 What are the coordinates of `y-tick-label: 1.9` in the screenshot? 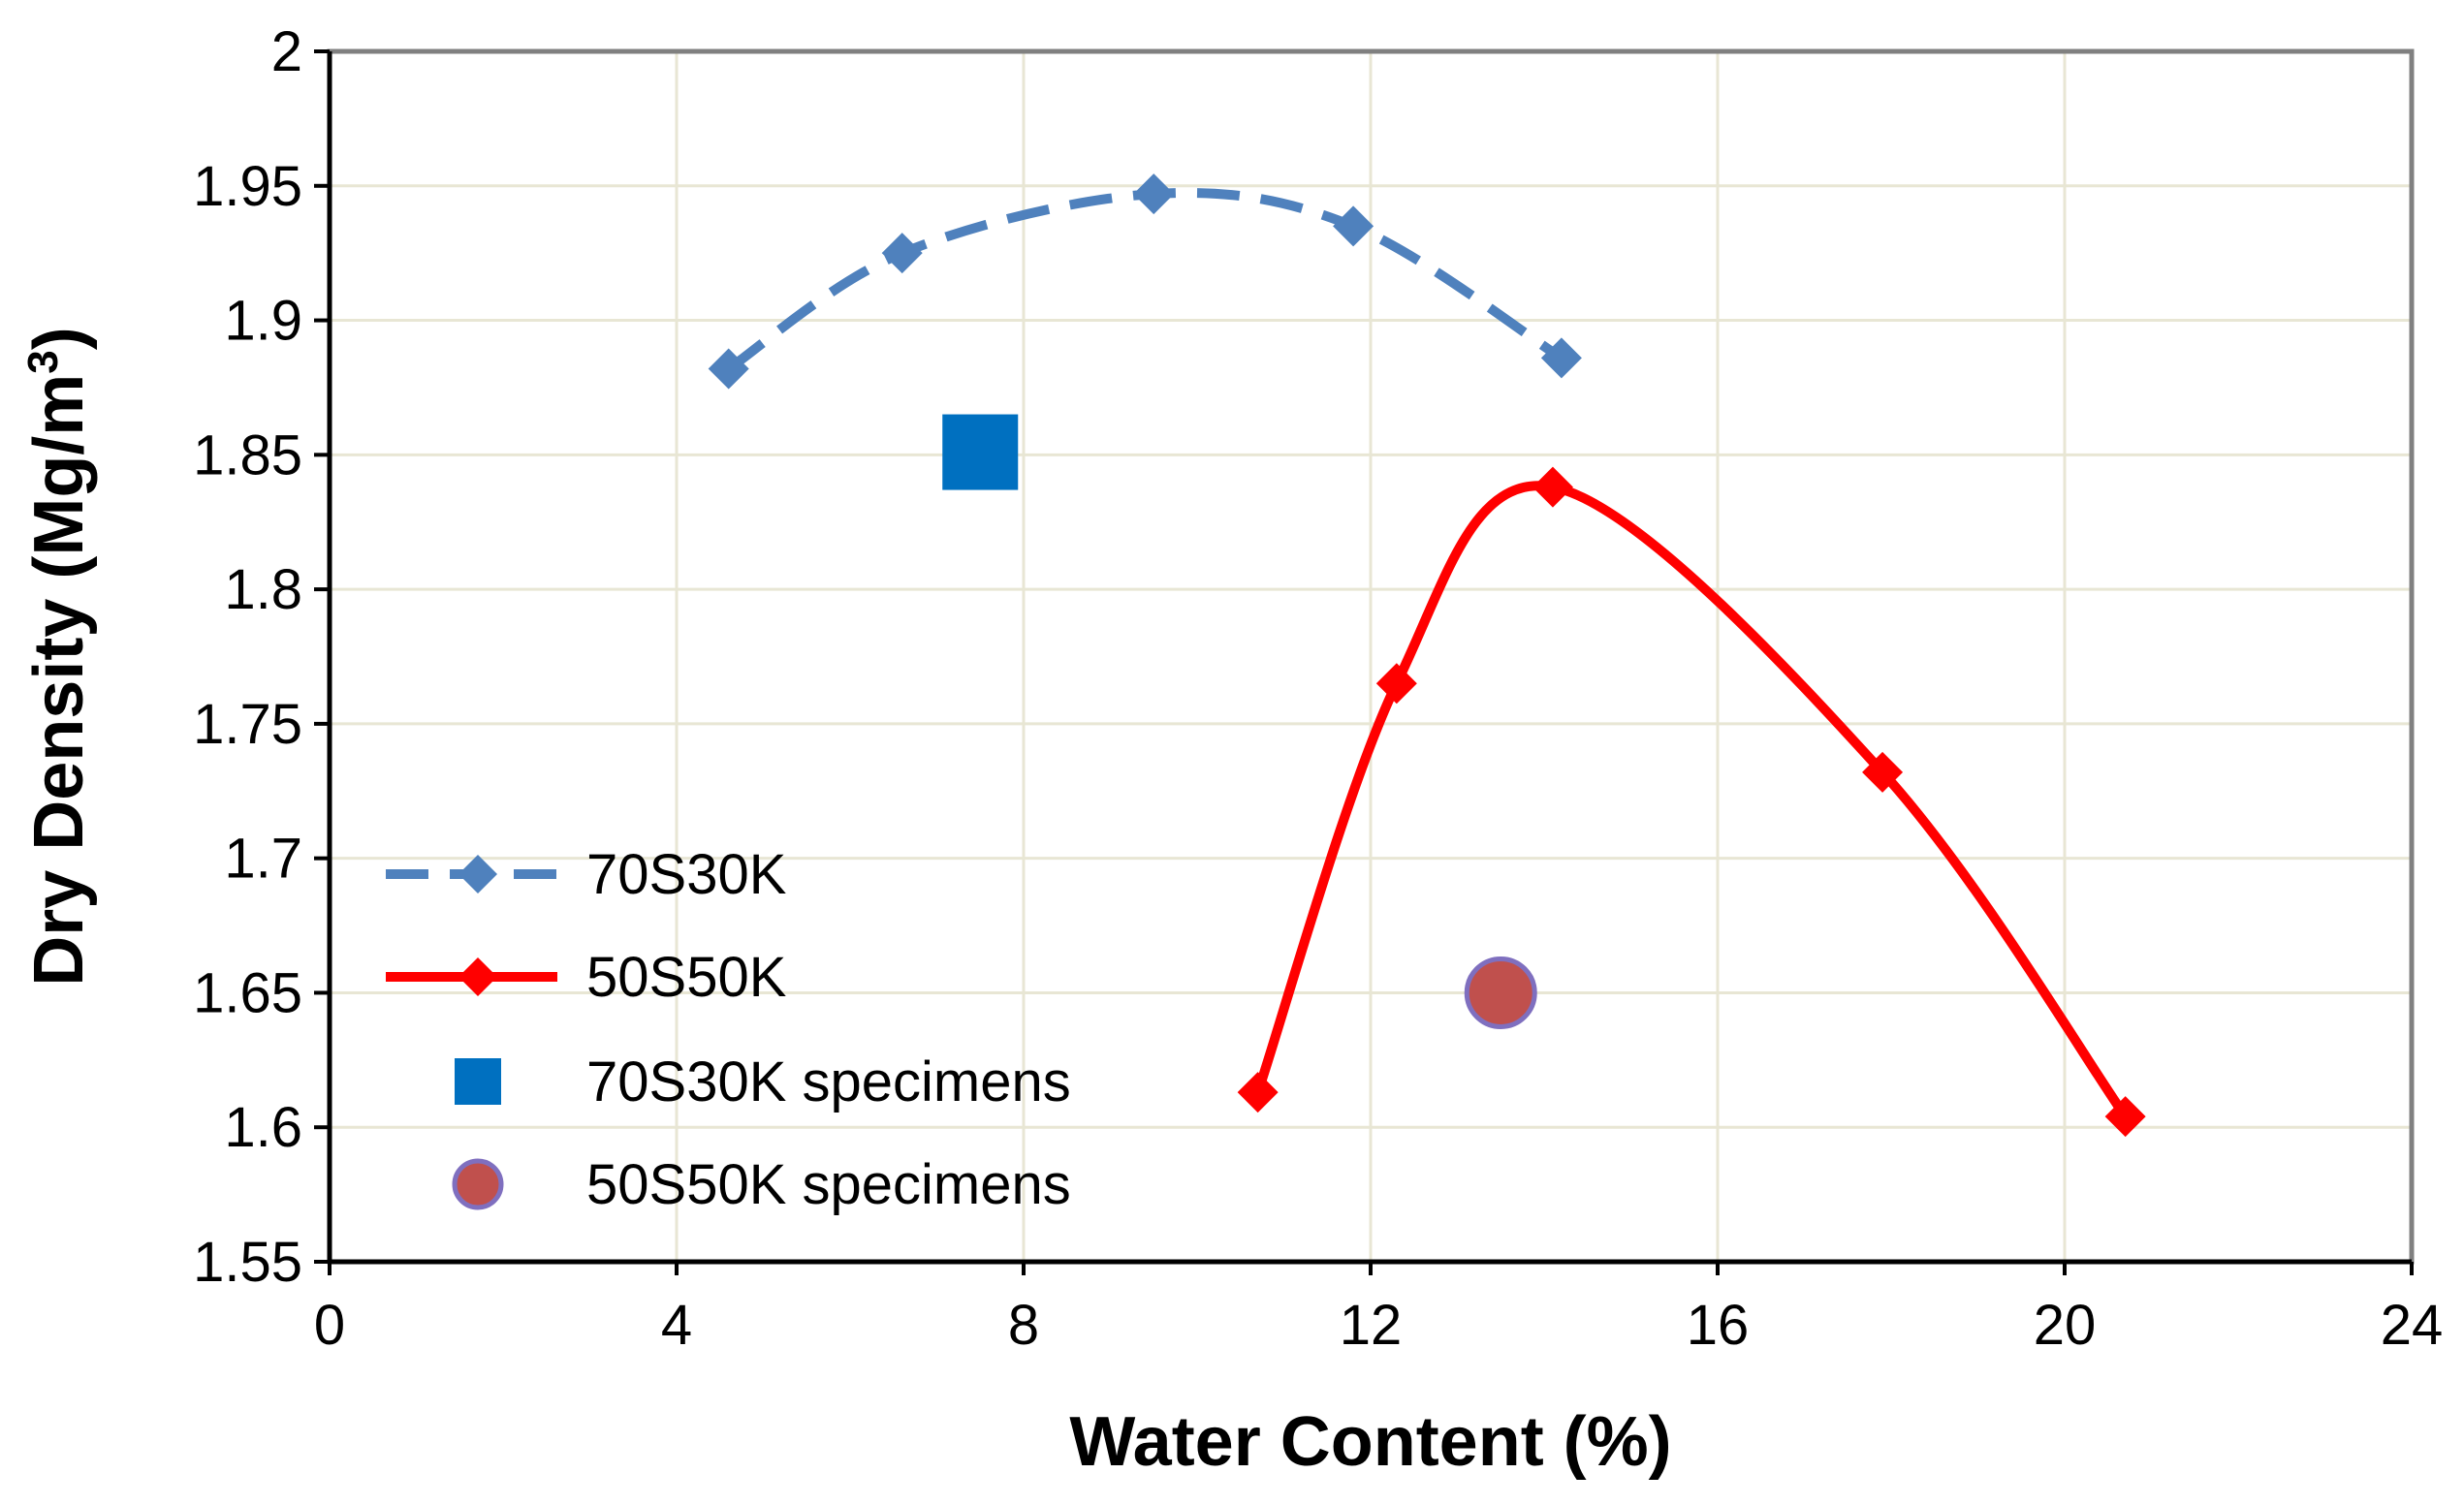 It's located at (263, 321).